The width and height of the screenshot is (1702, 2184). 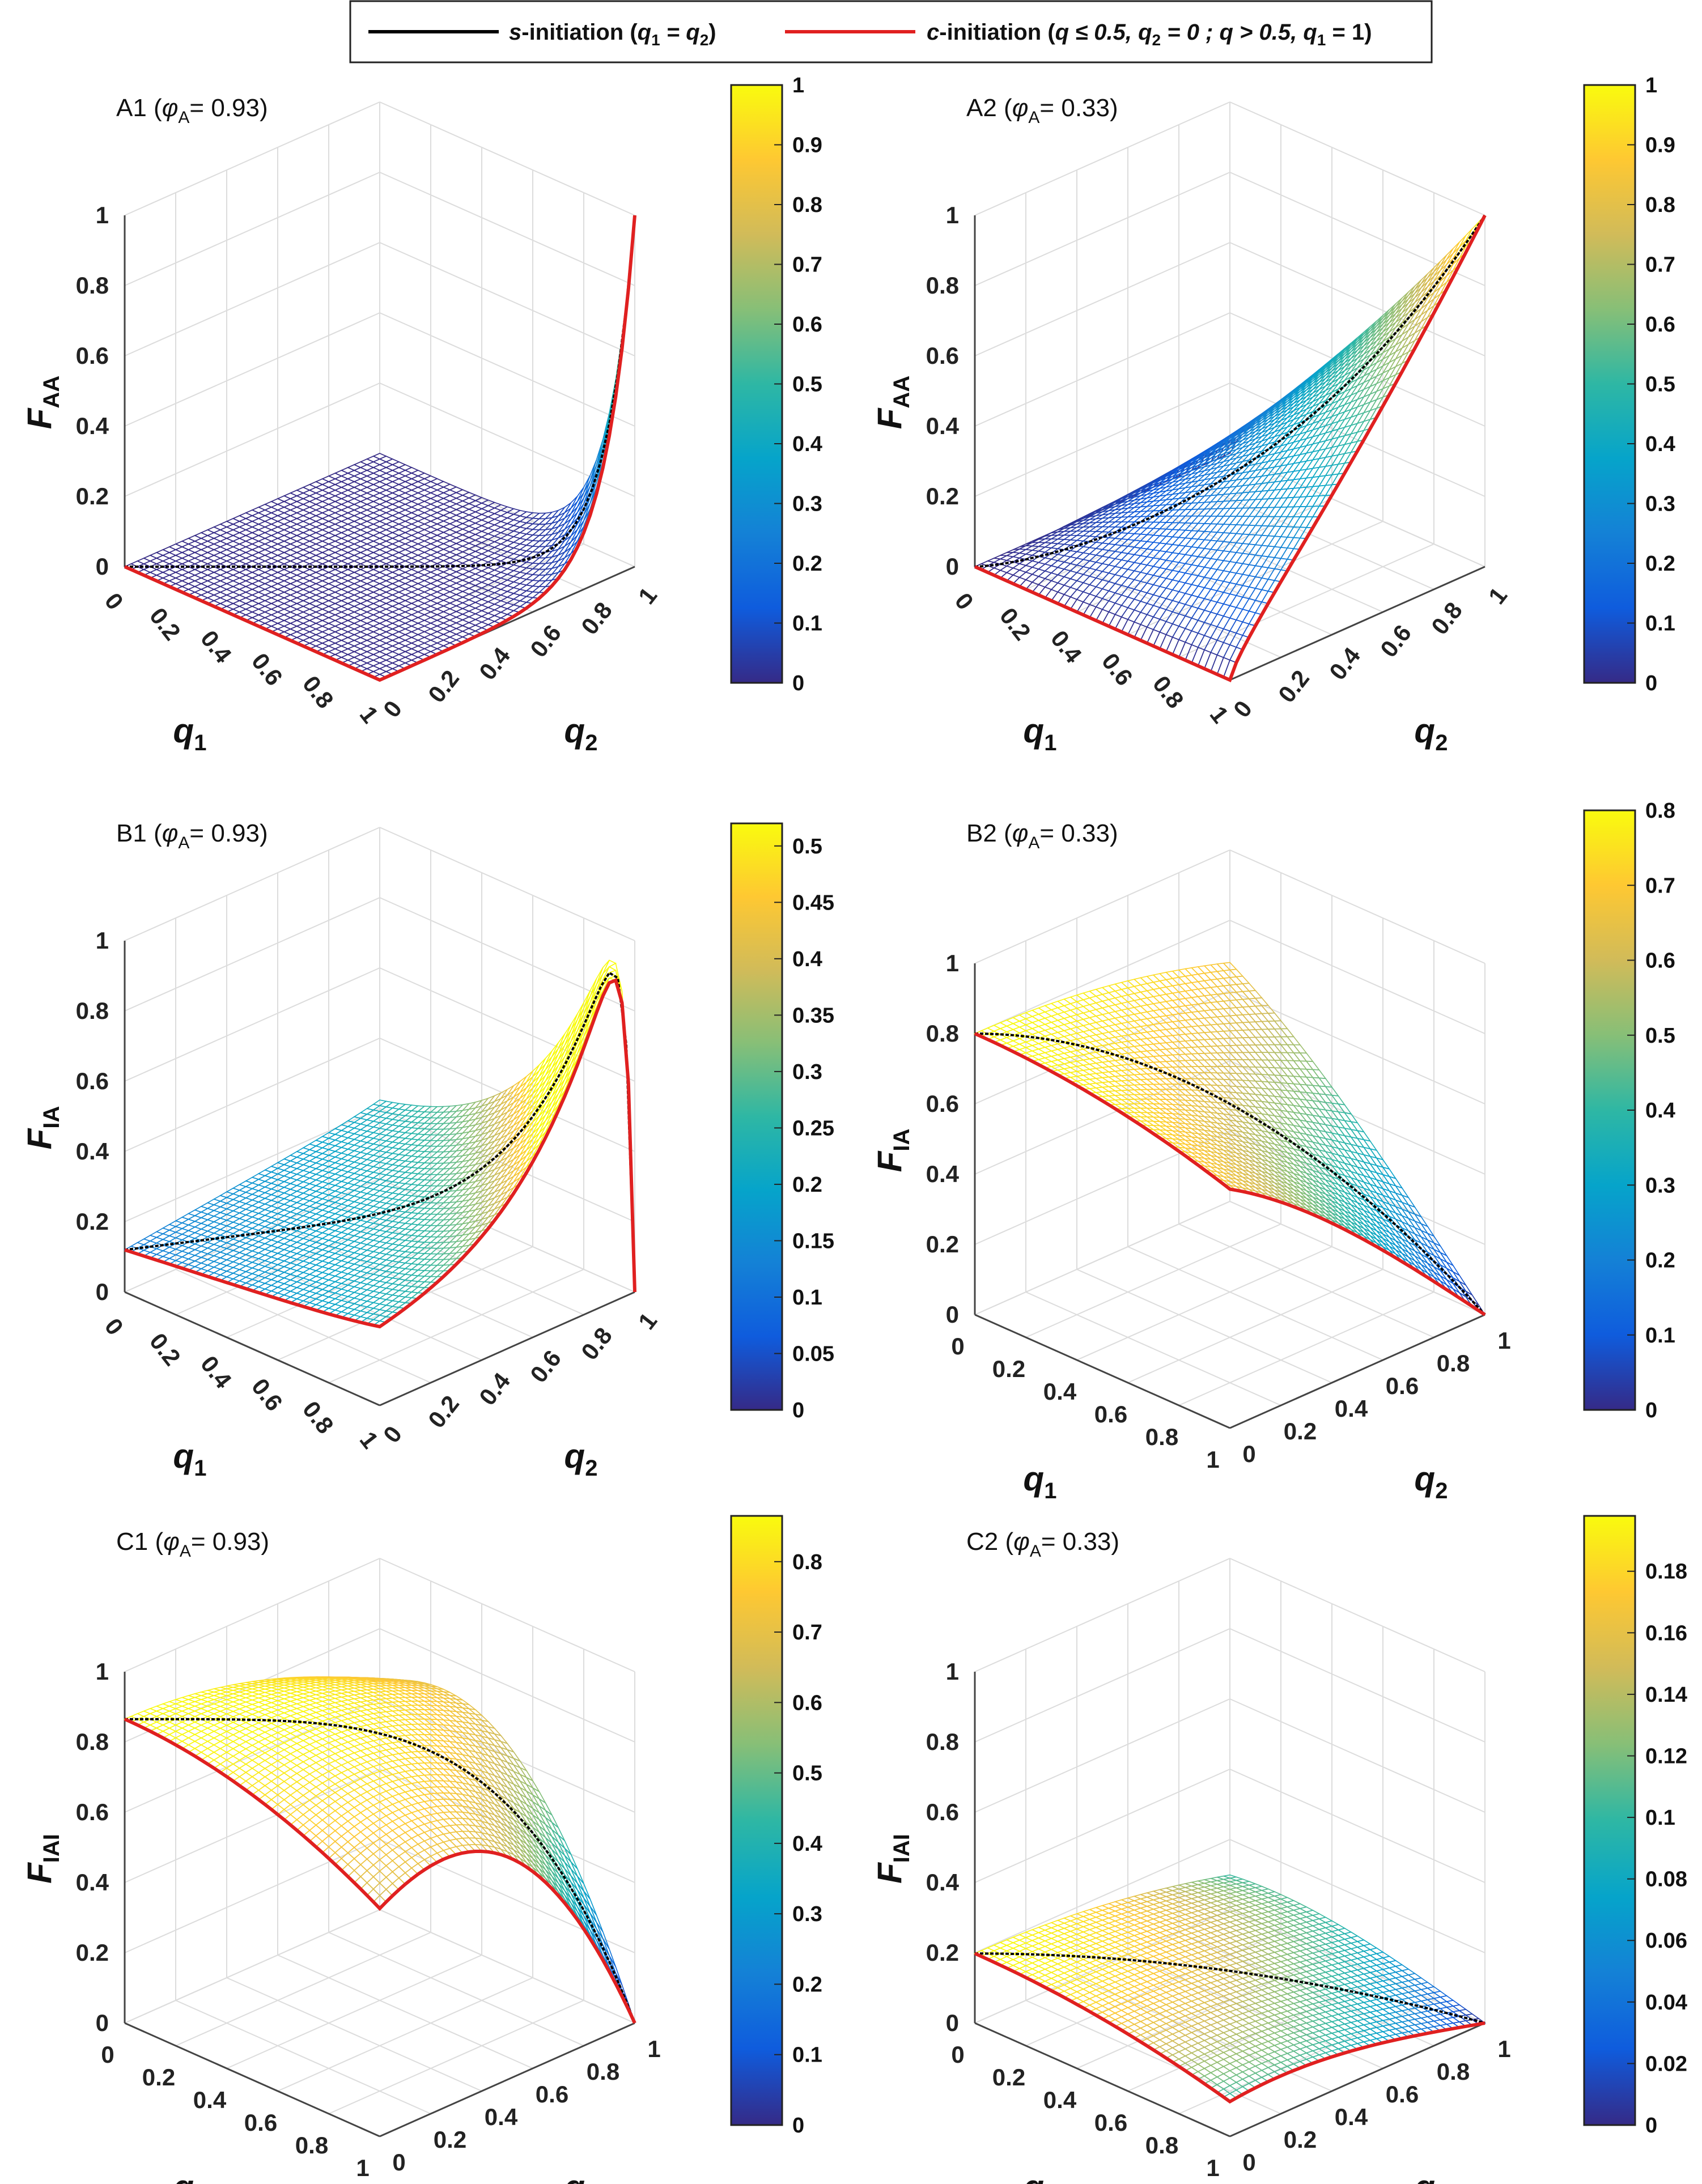 I want to click on colorbar-tick-label: 0.25, so click(x=813, y=1128).